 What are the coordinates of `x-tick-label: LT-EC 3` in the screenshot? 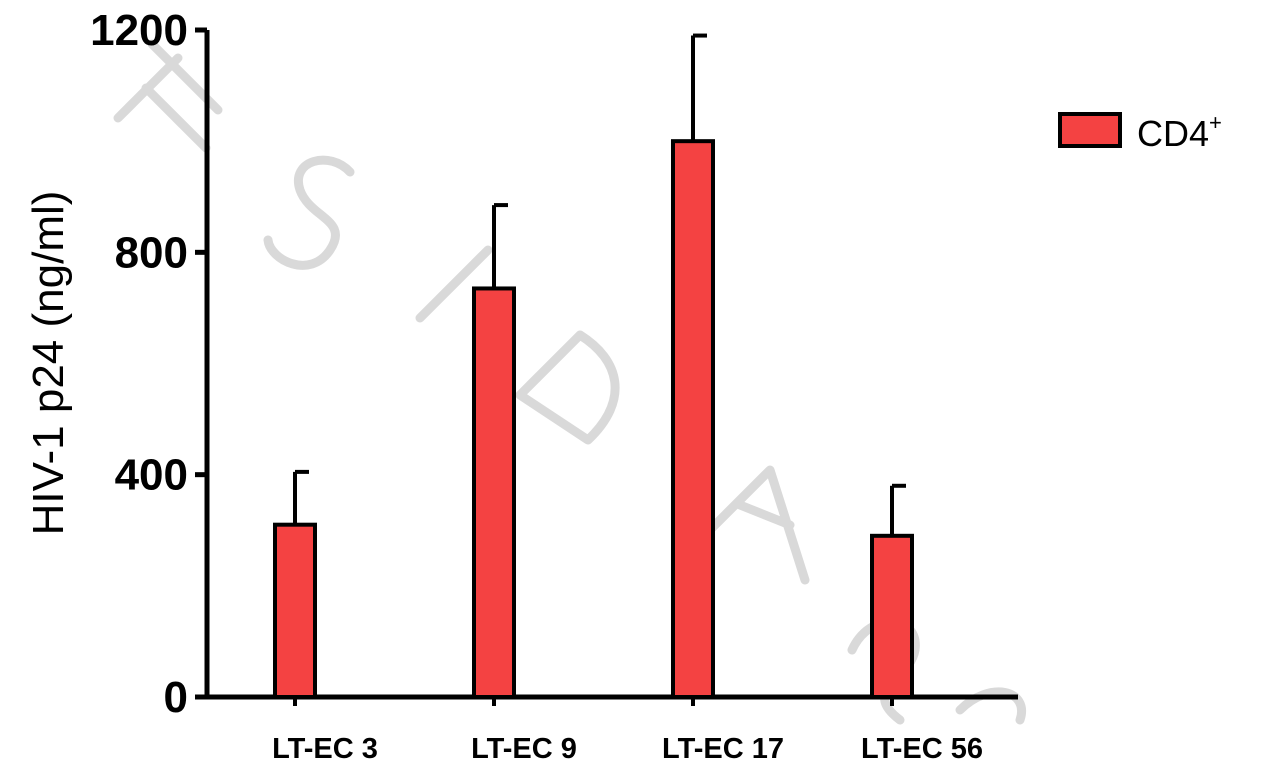 It's located at (325, 749).